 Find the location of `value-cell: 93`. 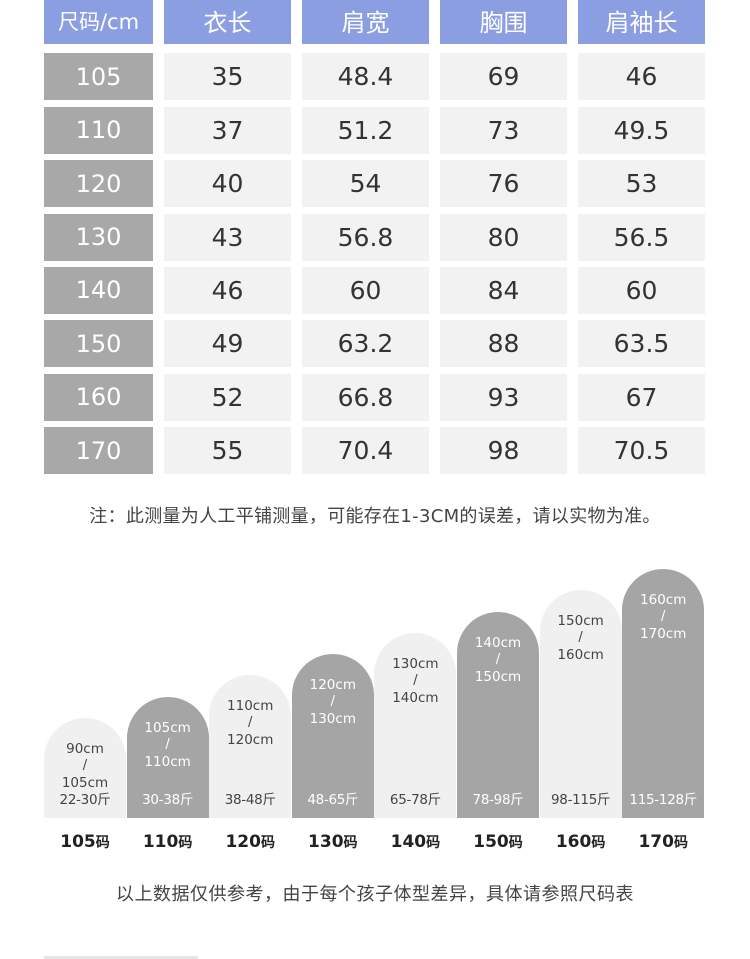

value-cell: 93 is located at coordinates (503, 397).